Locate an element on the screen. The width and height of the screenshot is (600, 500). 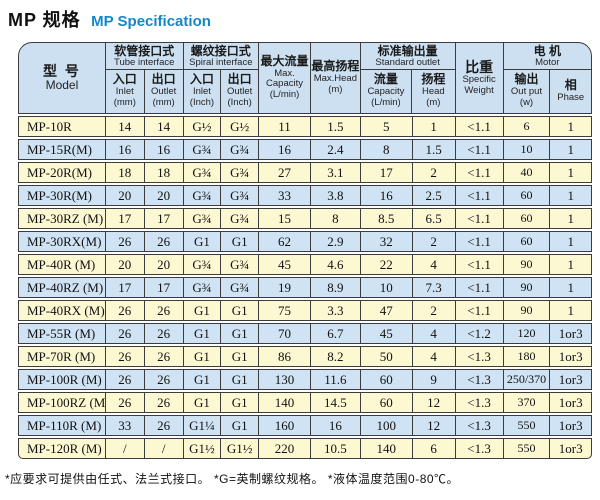
header-max-capacity-zh: 最大流量 is located at coordinates (284, 60).